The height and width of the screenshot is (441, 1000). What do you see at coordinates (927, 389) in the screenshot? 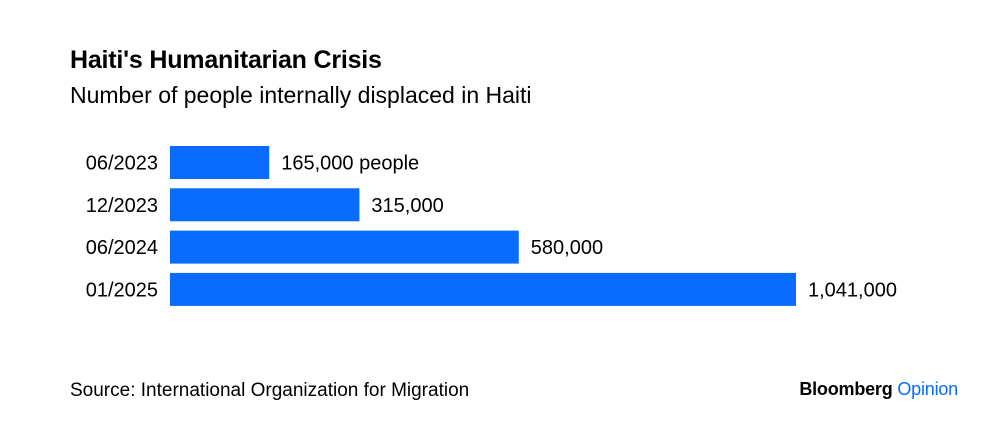
I see `brand-secondary: Opinion` at bounding box center [927, 389].